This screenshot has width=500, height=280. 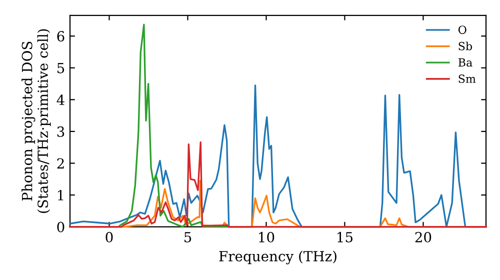 I want to click on y-tick-label: 3, so click(x=60, y=131).